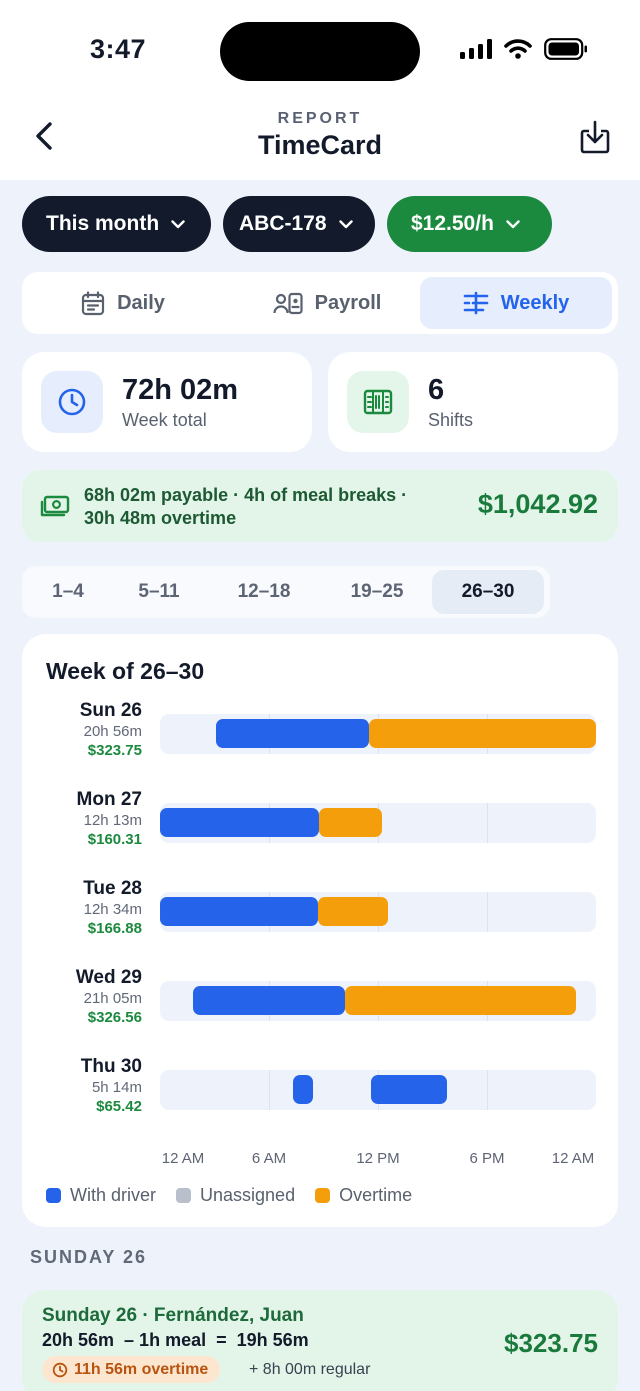 The image size is (640, 1391). I want to click on unit-filter: ABC-178, so click(299, 224).